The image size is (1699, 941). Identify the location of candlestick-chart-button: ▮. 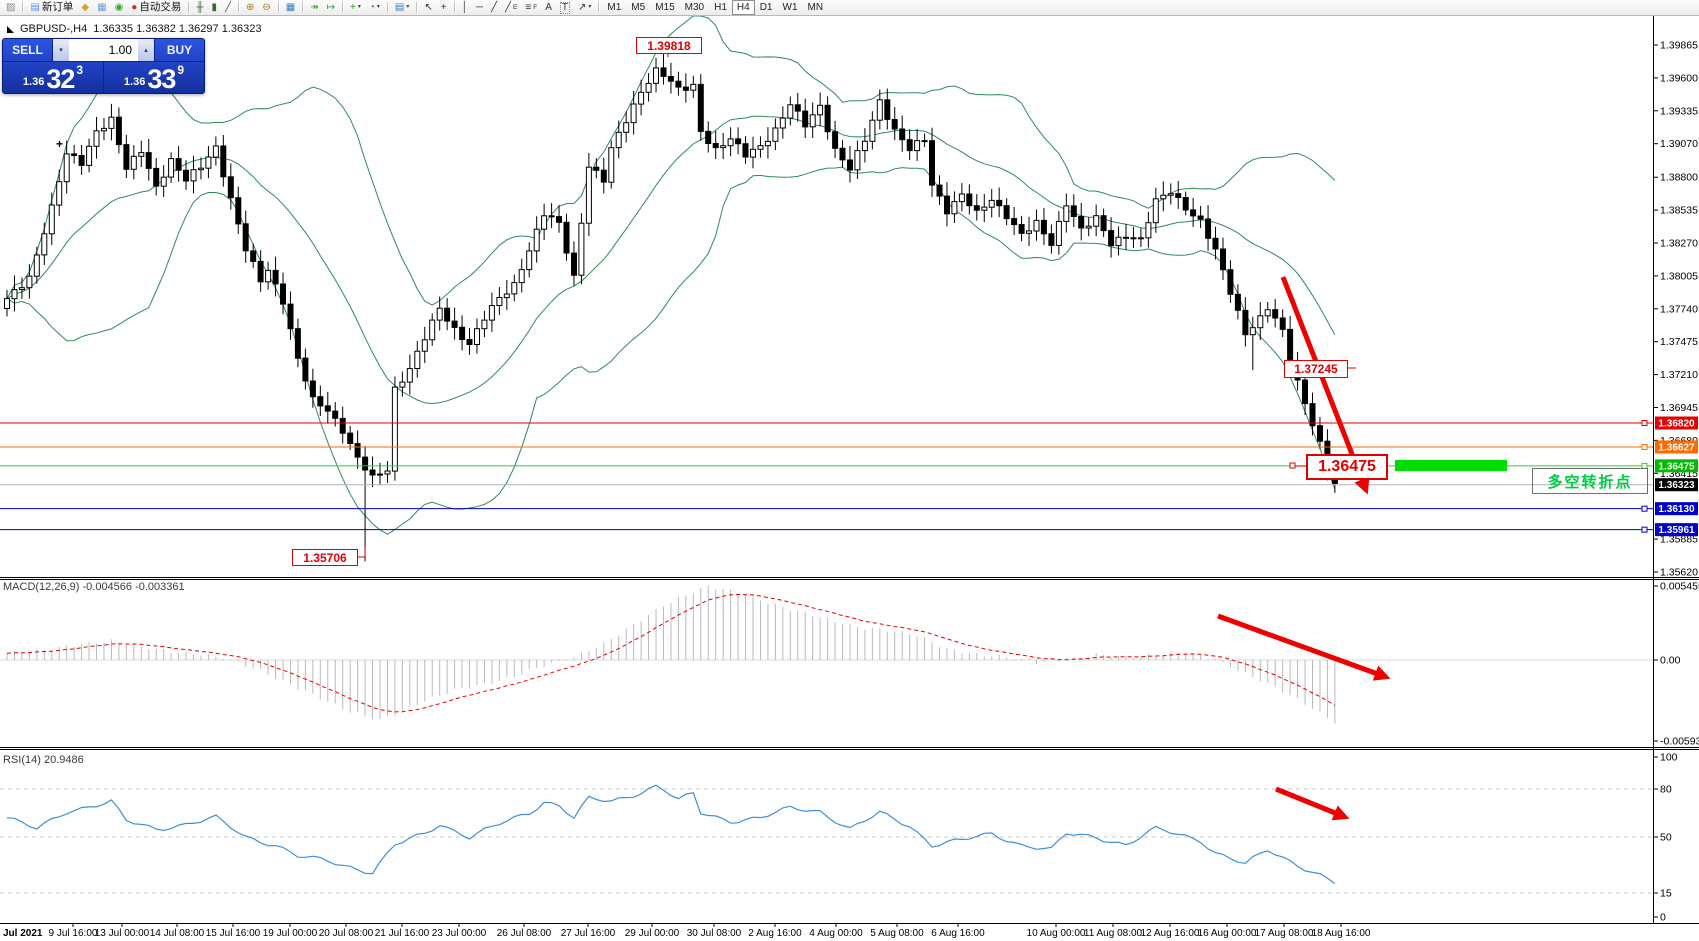
(214, 7).